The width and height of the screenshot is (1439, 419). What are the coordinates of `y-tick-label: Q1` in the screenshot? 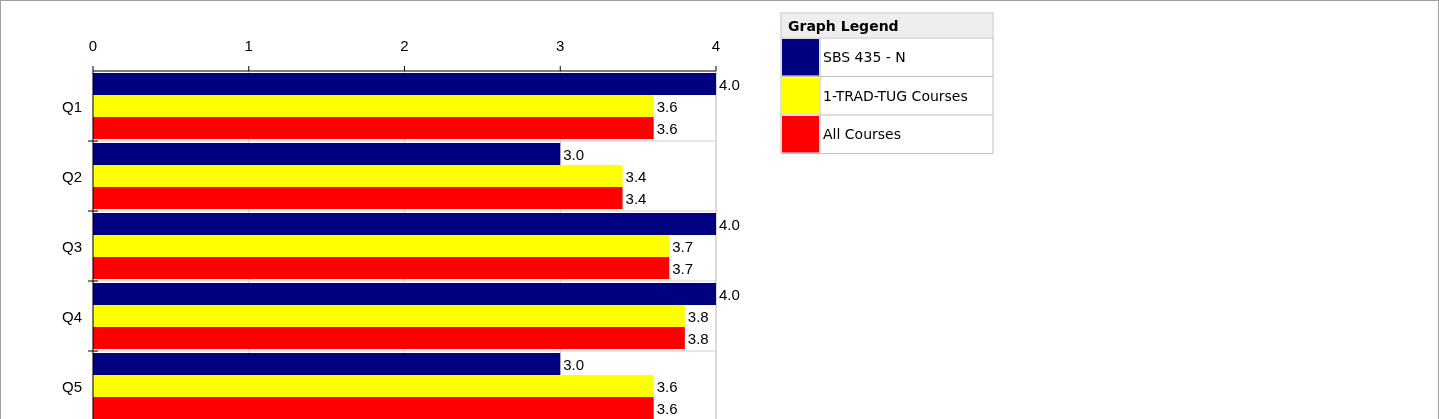 It's located at (71, 106).